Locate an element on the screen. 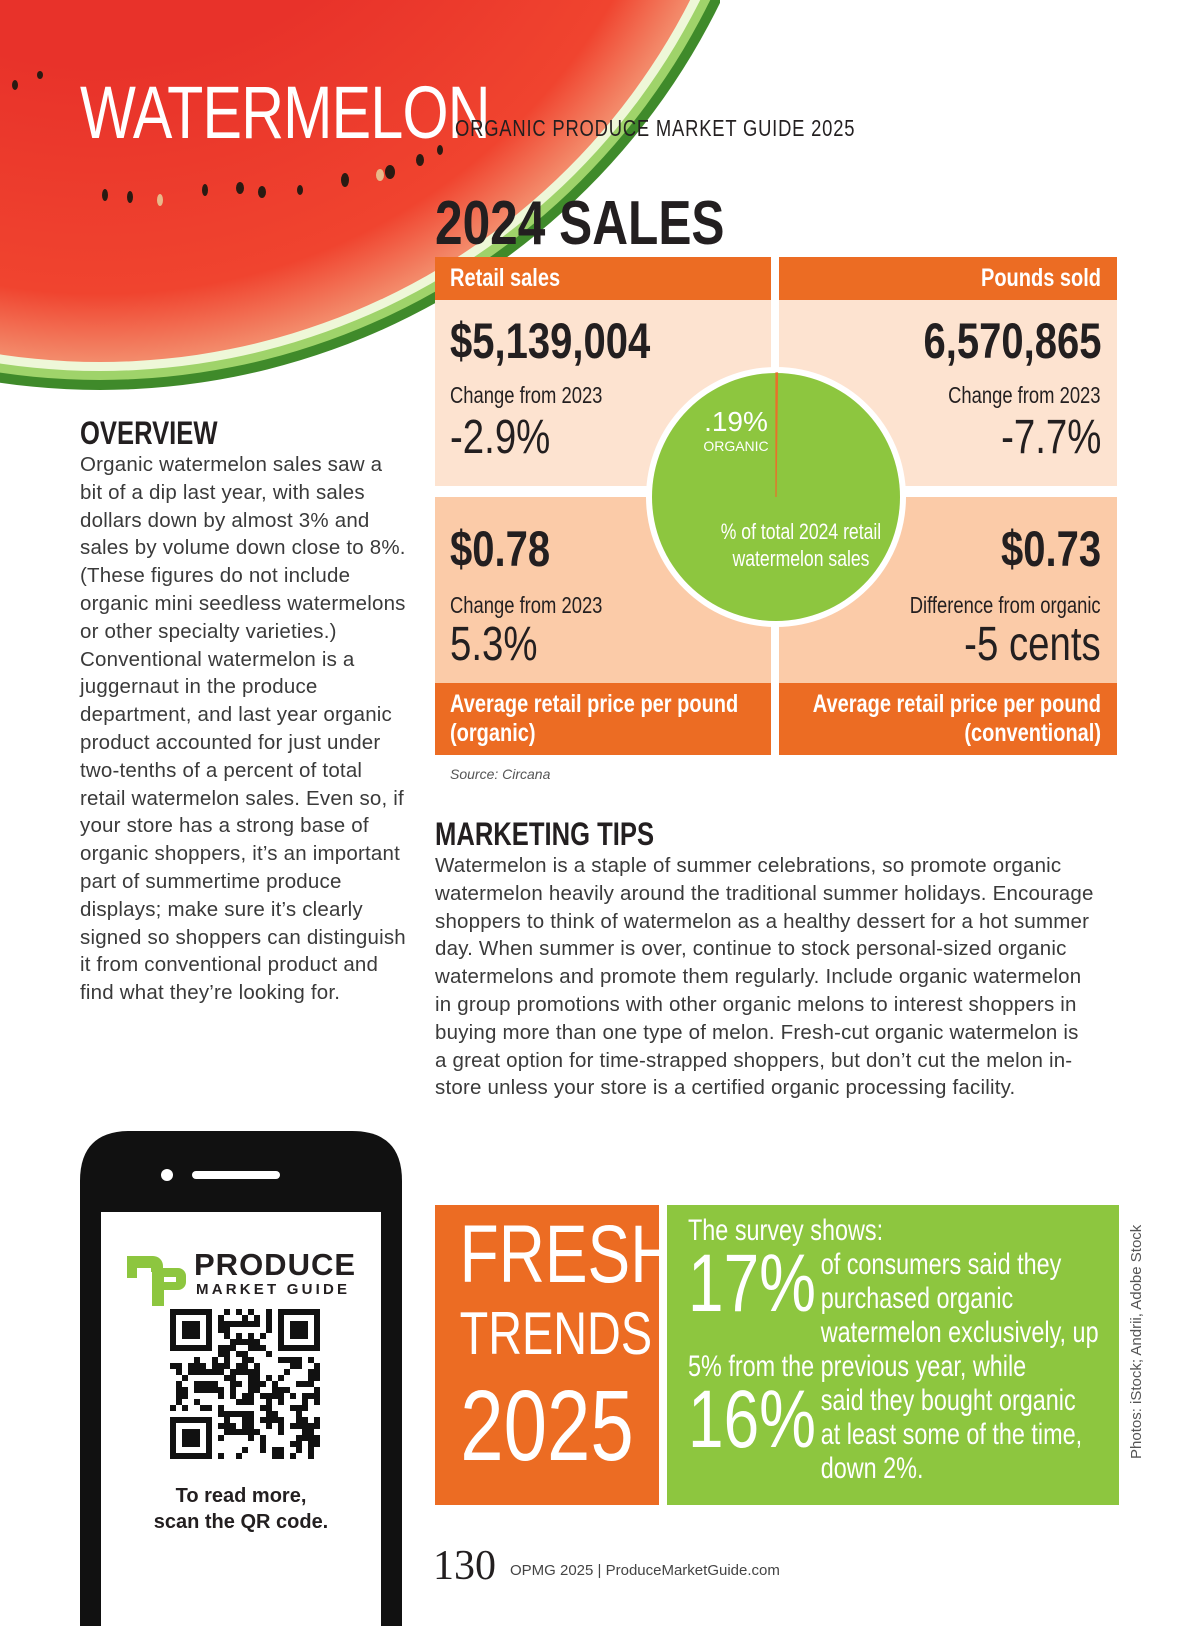 This screenshot has height=1626, width=1200. change-value: -2.9% is located at coordinates (500, 437).